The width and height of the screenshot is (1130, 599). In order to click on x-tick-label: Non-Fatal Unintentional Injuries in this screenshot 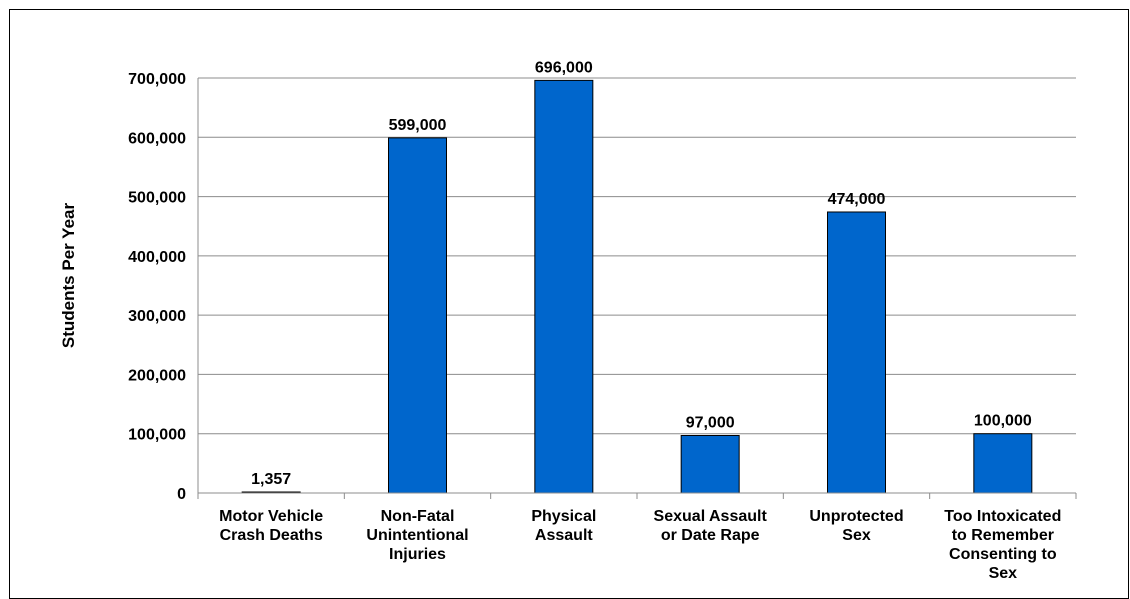, I will do `click(417, 535)`.